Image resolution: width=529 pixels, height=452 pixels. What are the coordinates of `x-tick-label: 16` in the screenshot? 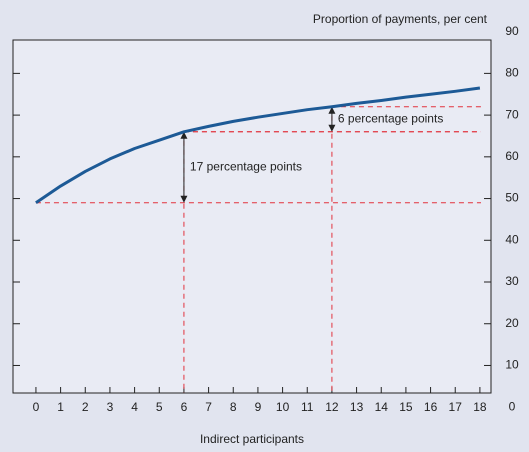 It's located at (431, 407).